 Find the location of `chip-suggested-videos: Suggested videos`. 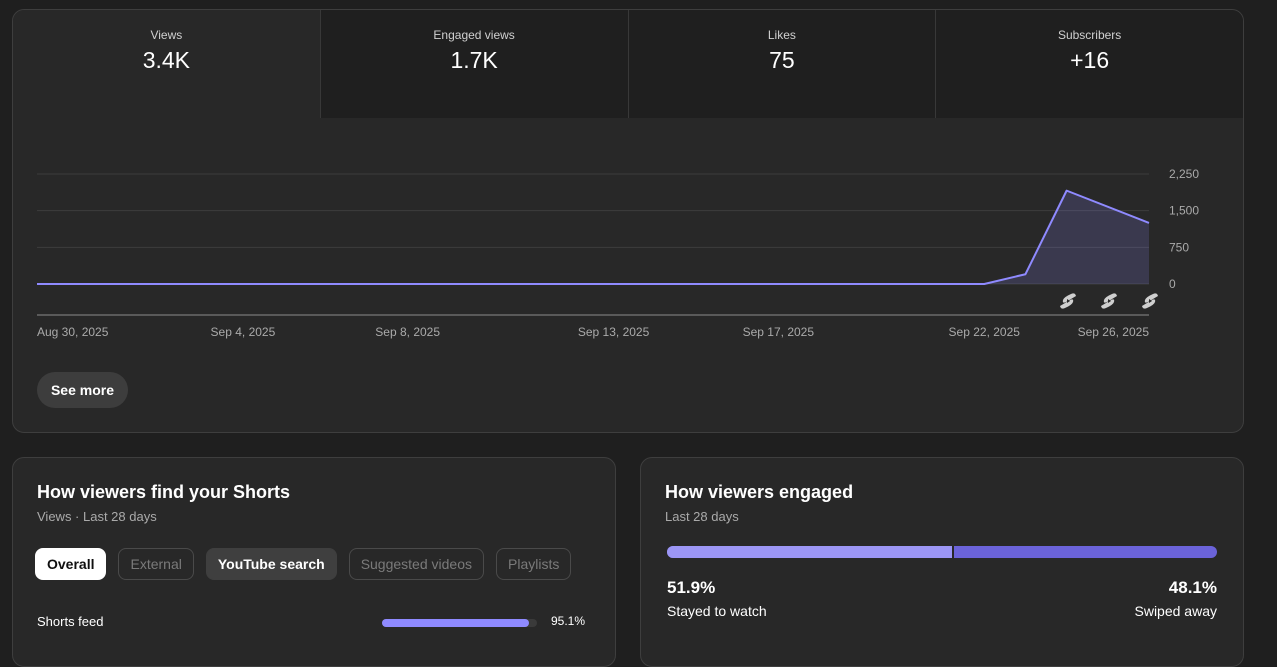

chip-suggested-videos: Suggested videos is located at coordinates (416, 564).